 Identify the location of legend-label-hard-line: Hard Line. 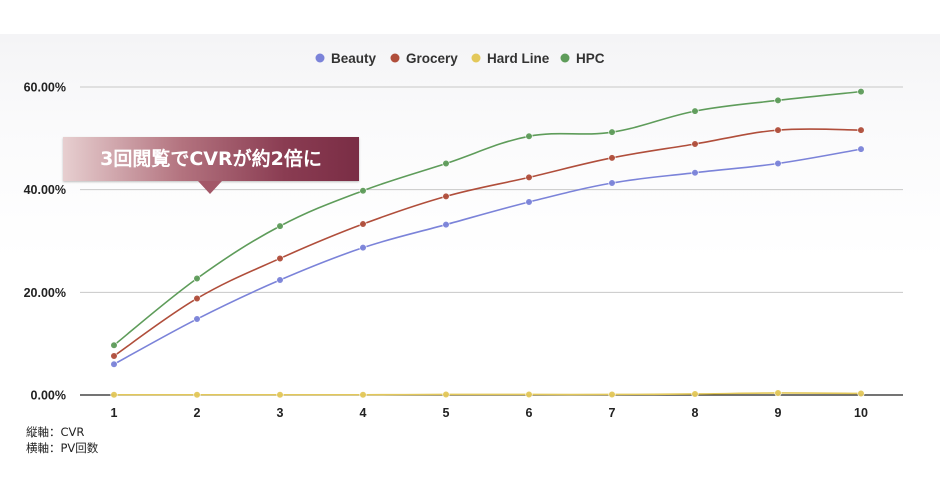
(518, 58).